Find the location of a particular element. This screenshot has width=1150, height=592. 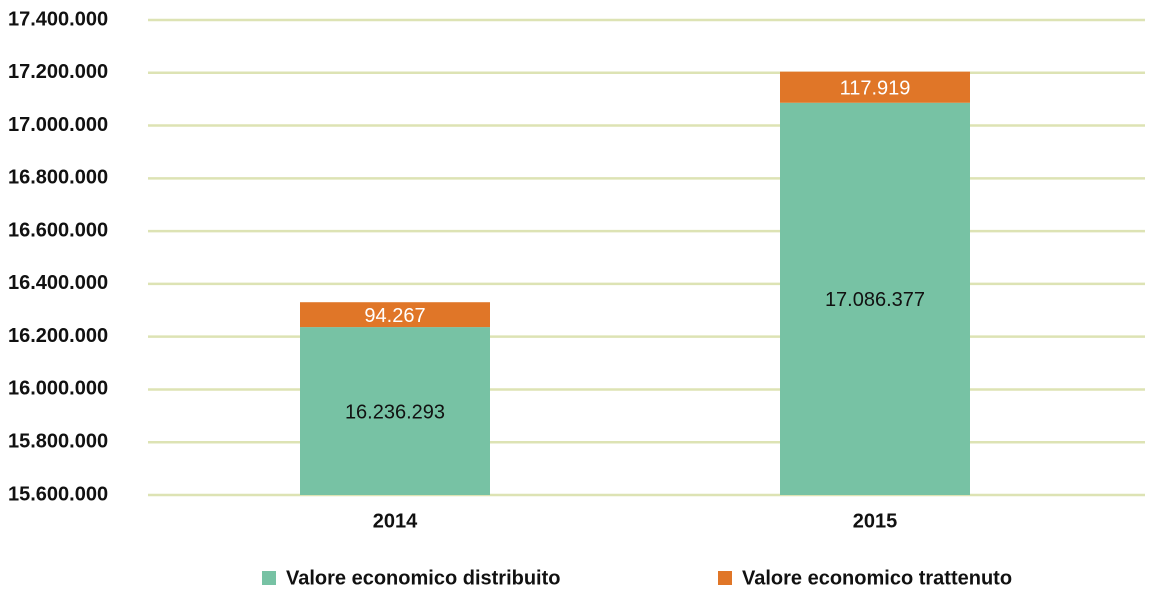

y-tick-label: 16.200.000 is located at coordinates (58, 336).